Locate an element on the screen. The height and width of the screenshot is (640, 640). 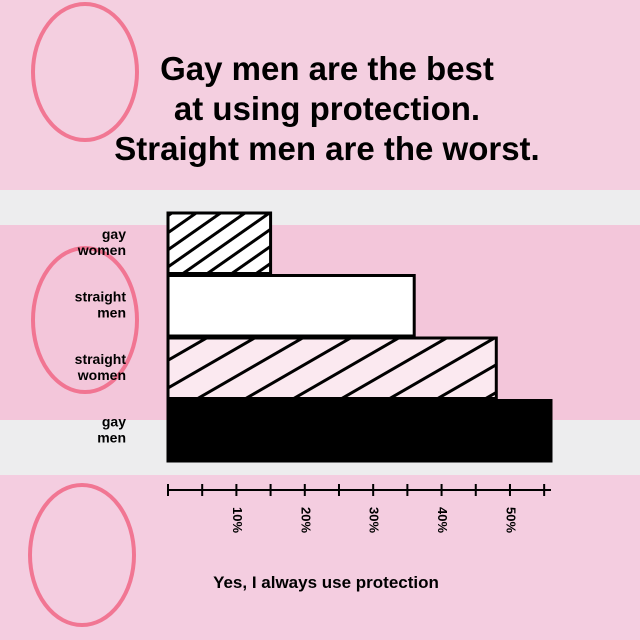
x-tick-label: 50% is located at coordinates (511, 520).